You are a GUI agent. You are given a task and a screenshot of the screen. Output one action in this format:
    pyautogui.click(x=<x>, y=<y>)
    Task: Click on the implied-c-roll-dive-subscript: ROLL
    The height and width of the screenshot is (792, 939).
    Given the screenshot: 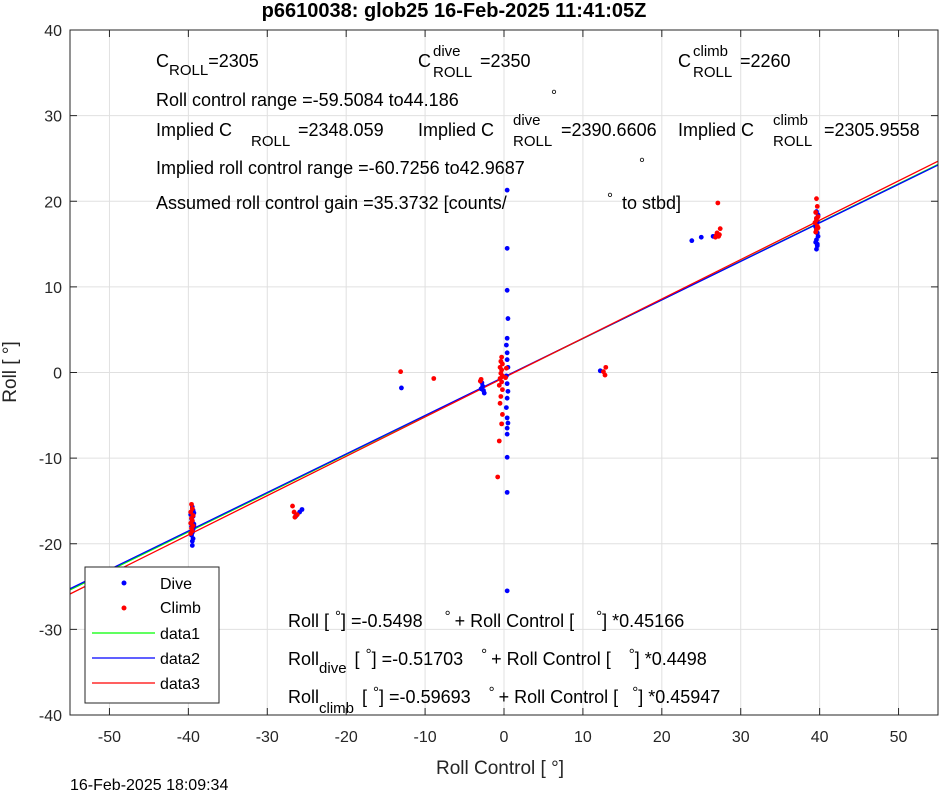 What is the action you would take?
    pyautogui.click(x=532, y=141)
    